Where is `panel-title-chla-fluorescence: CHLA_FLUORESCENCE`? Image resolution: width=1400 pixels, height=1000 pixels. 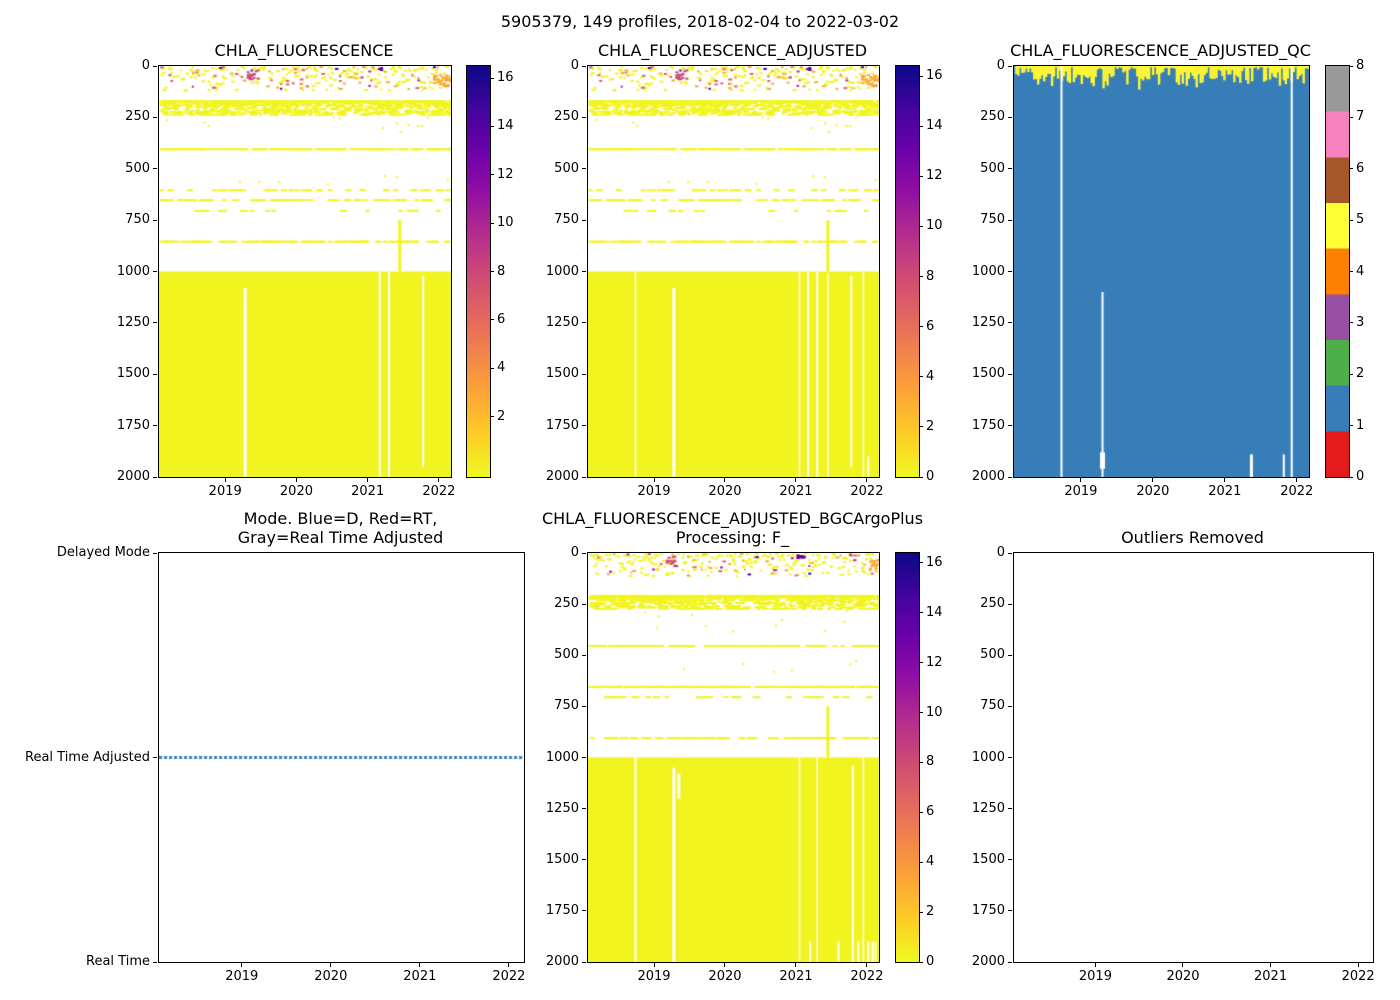 panel-title-chla-fluorescence: CHLA_FLUORESCENCE is located at coordinates (304, 50).